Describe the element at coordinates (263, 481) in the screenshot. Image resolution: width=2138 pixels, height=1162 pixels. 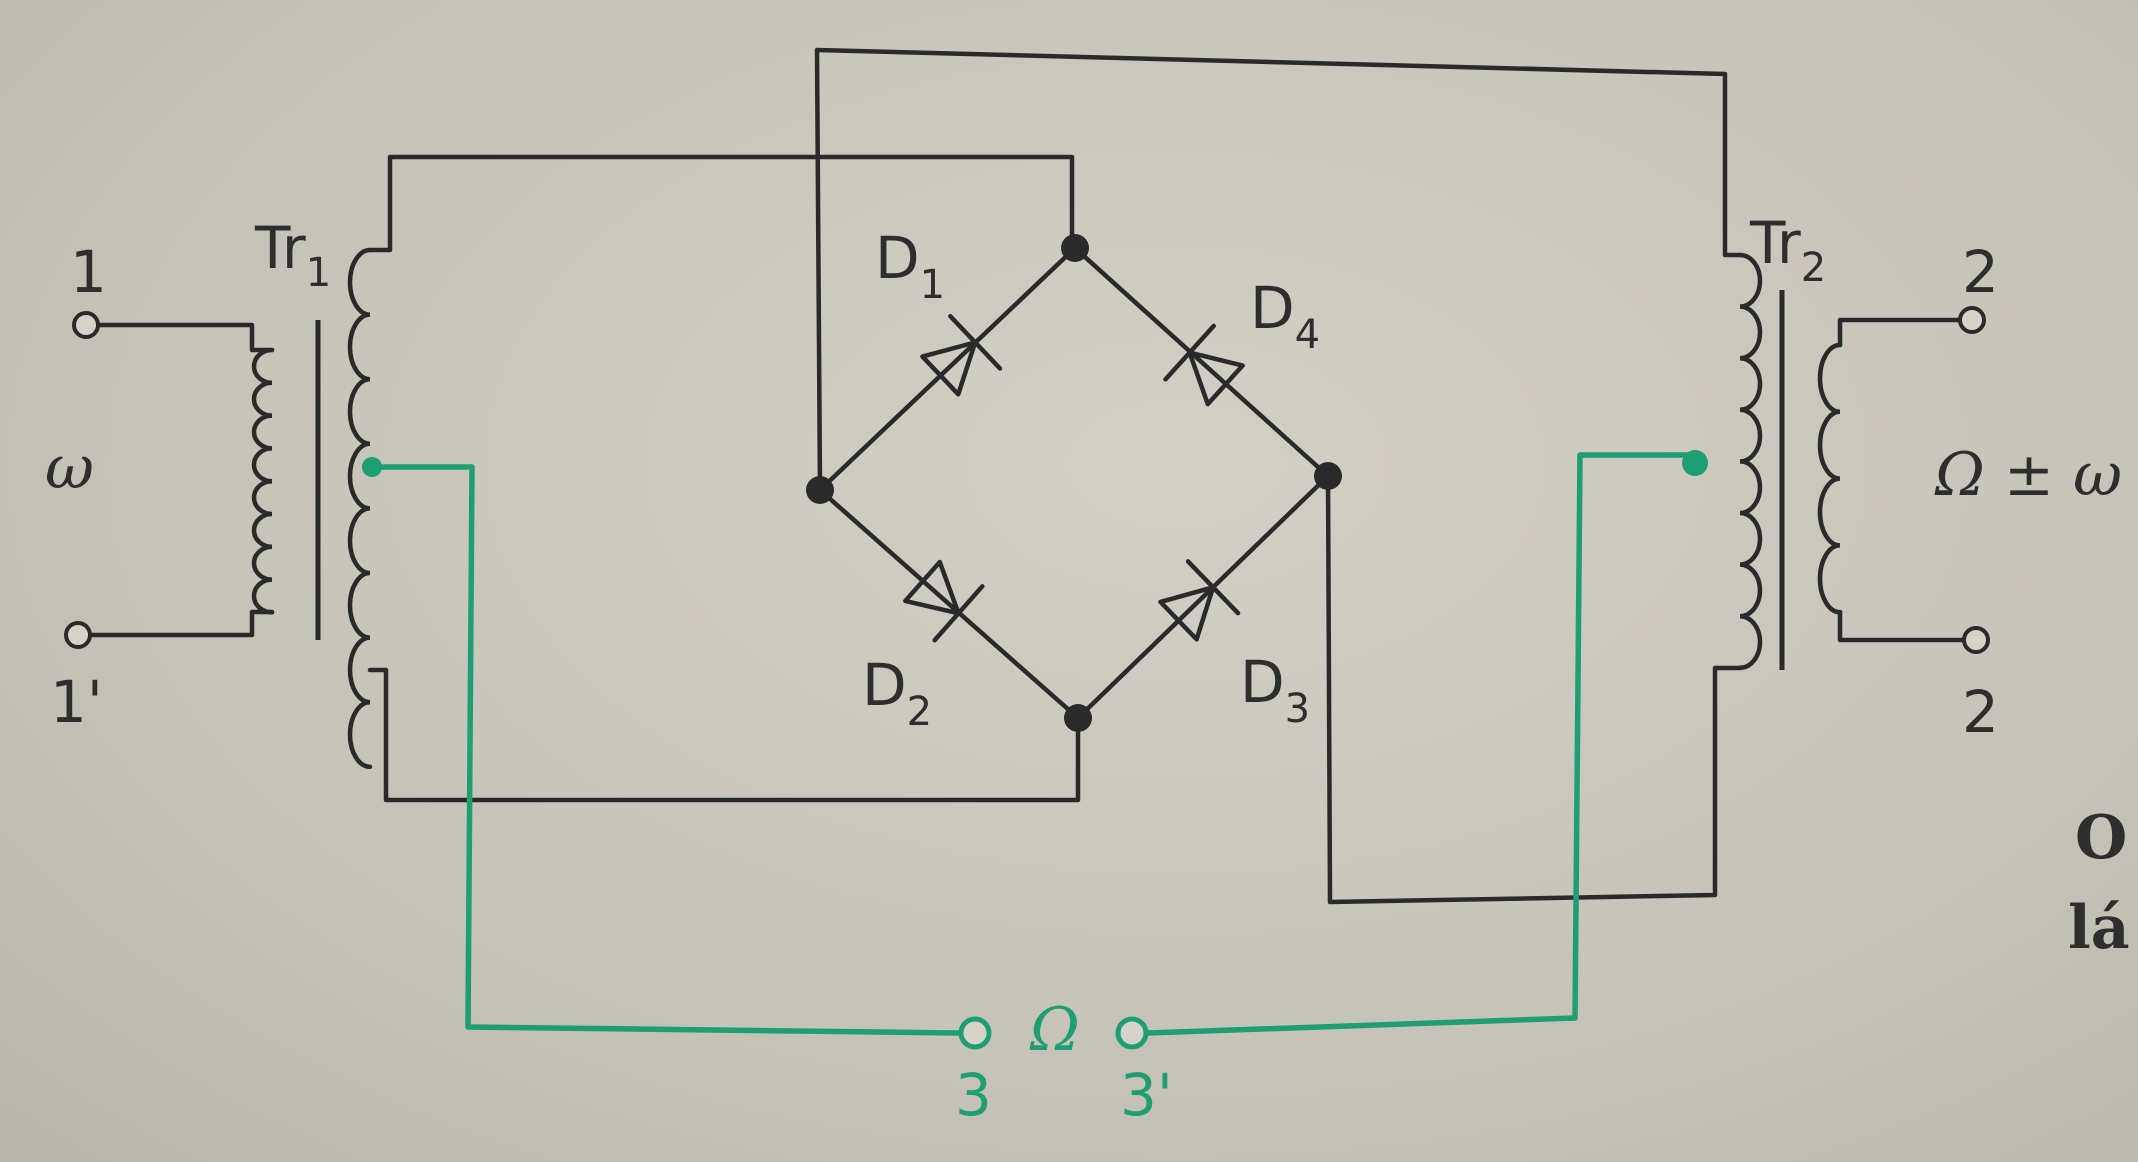
I see `tr1-primary-coil` at that location.